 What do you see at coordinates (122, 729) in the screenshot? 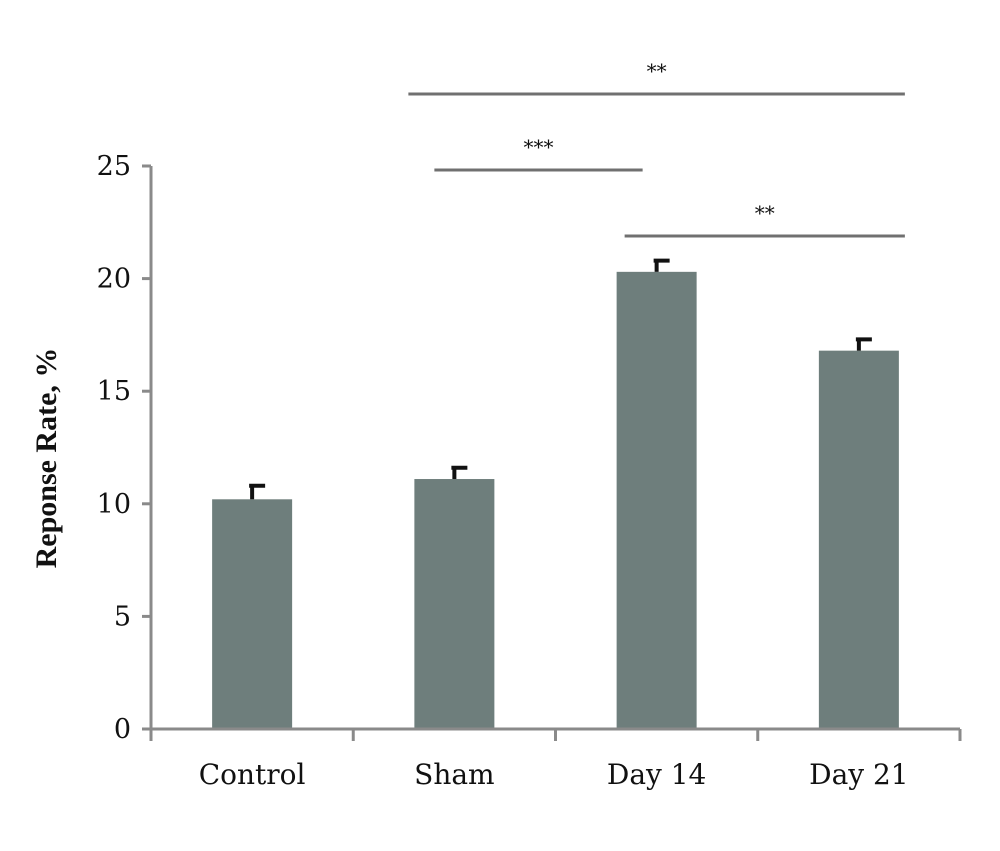
I see `y-tick-label: 0` at bounding box center [122, 729].